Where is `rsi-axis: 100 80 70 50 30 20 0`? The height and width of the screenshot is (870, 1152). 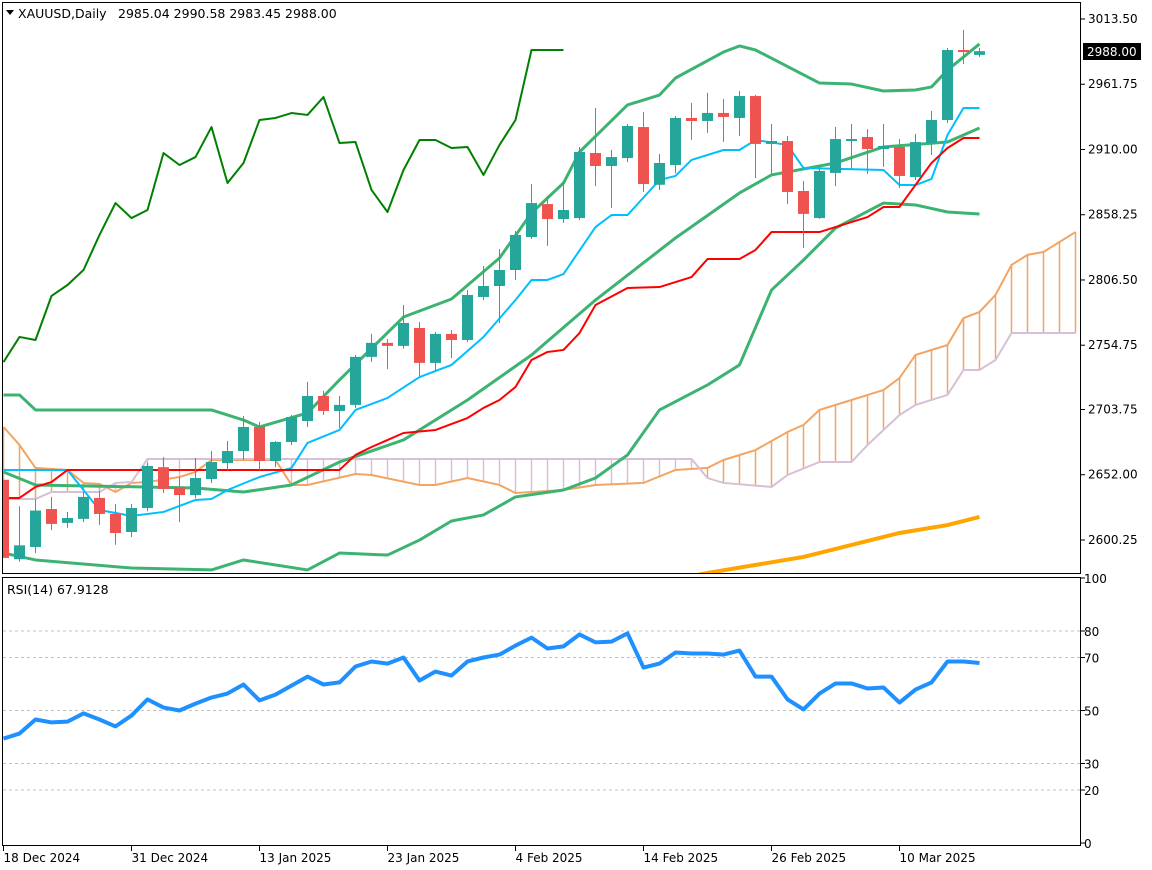
rsi-axis: 100 80 70 50 30 20 0 is located at coordinates (1093, 711).